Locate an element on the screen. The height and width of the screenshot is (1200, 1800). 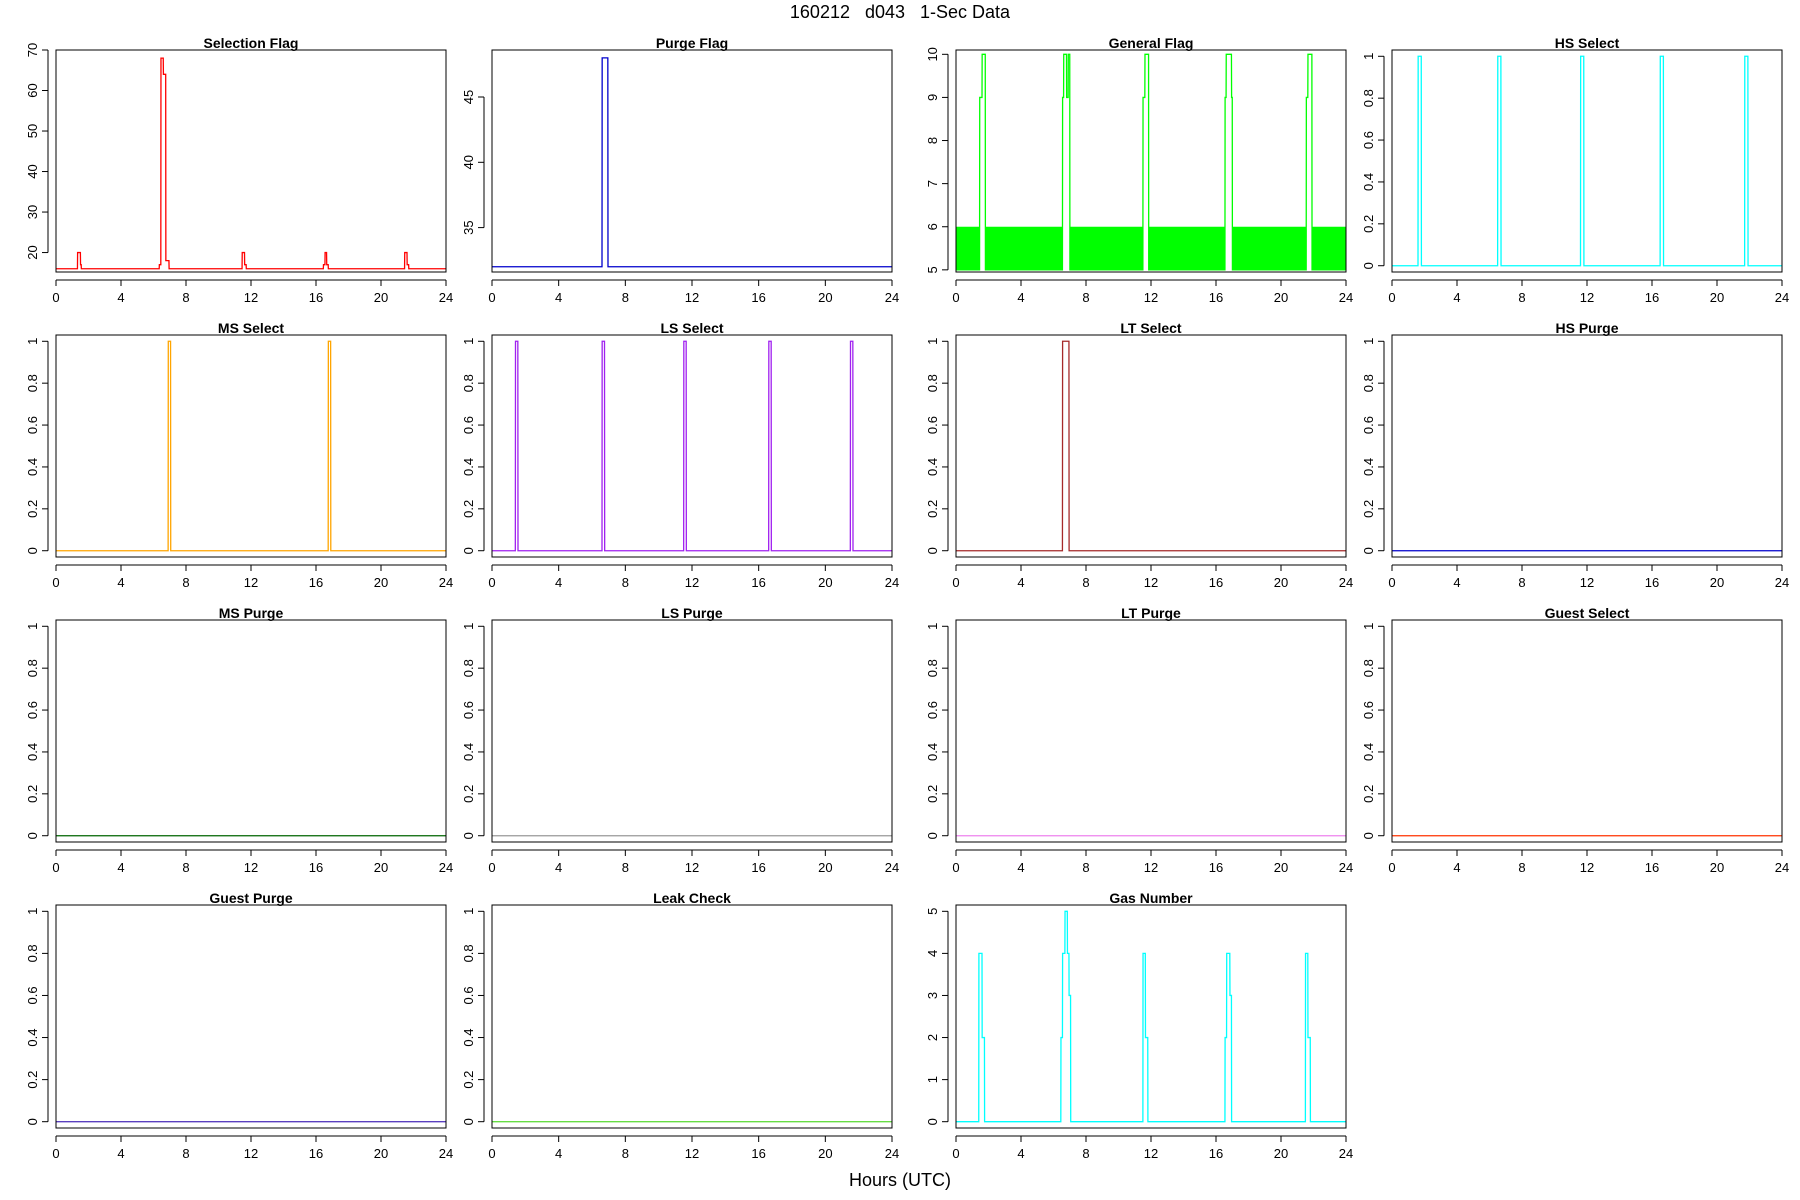
y-tick-label: 30 is located at coordinates (32, 212).